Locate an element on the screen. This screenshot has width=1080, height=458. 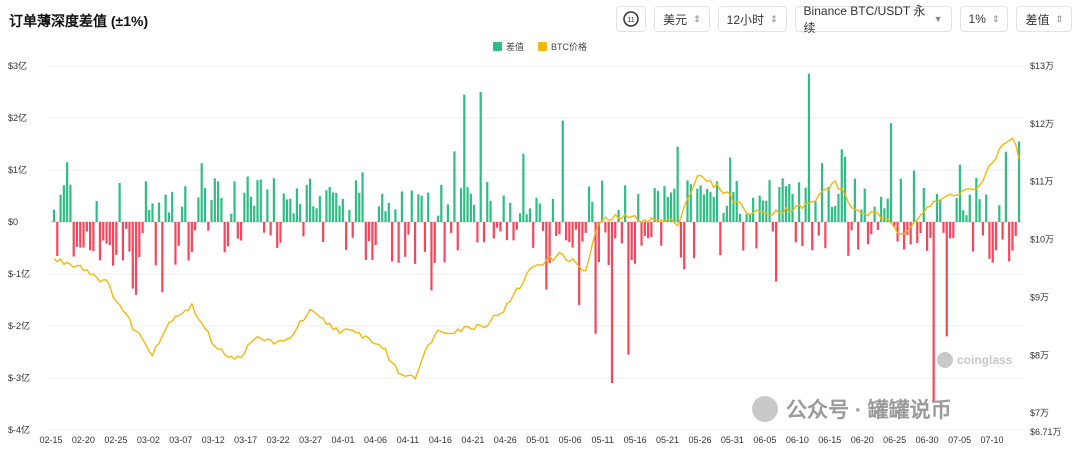
left-tick-label: $0 is located at coordinates (13, 222).